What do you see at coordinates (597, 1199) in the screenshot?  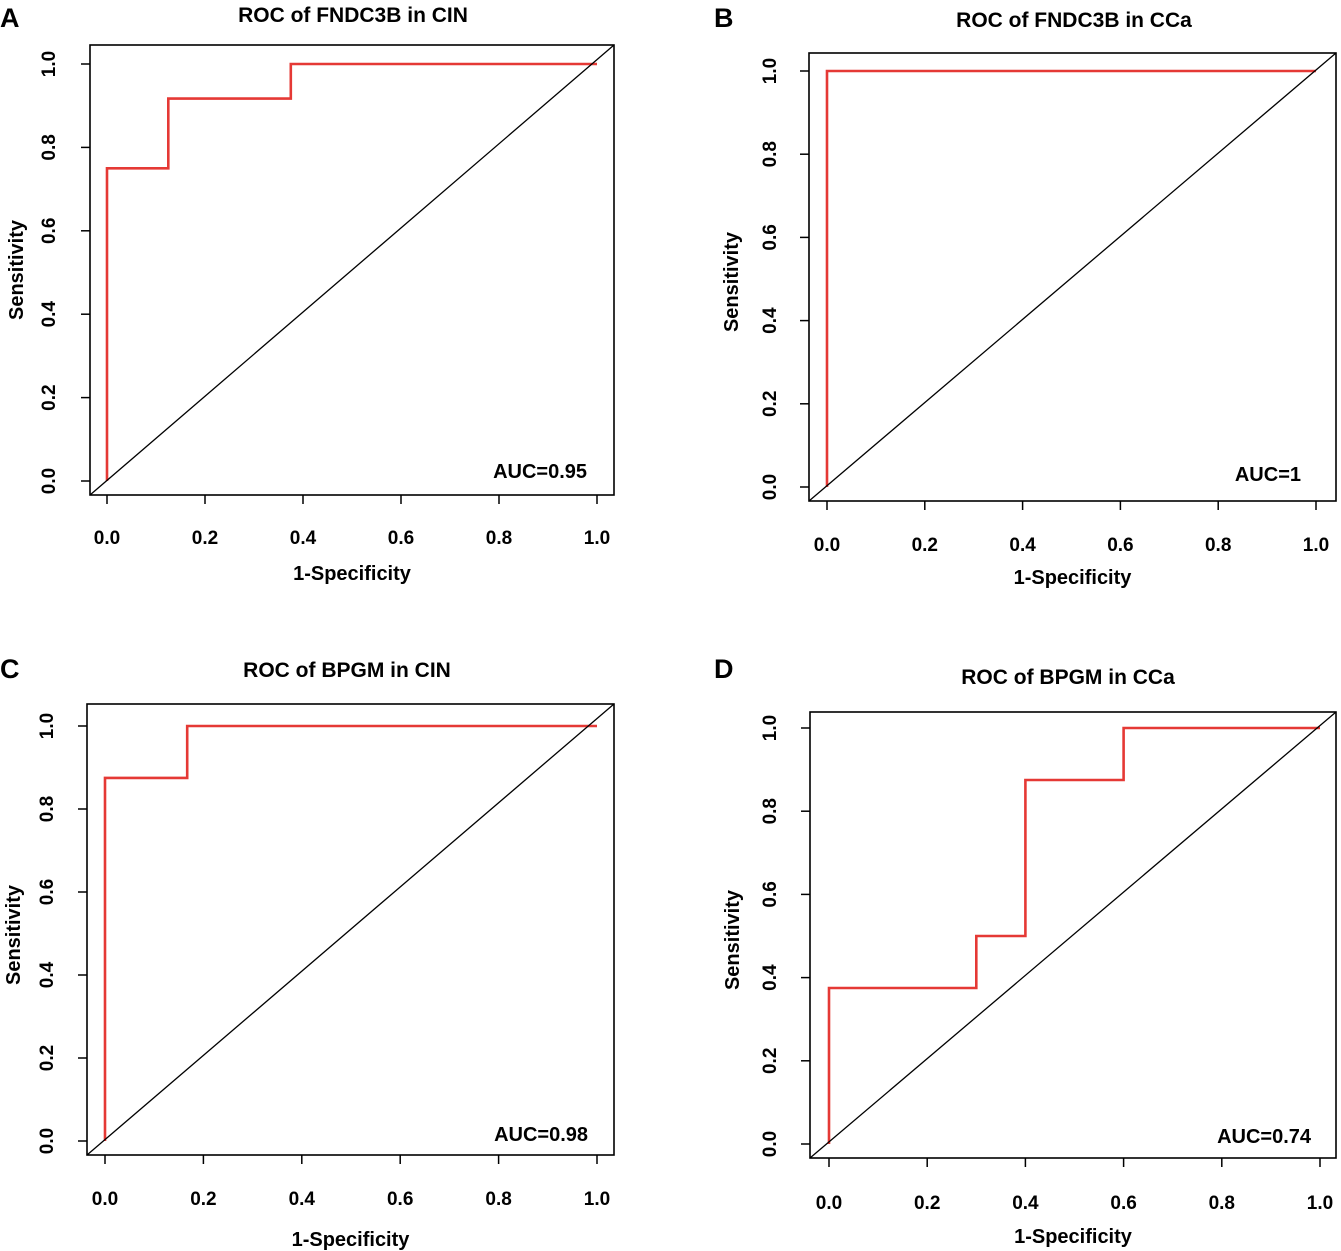 I see `panel-c-x-tick-label-5: 1.0` at bounding box center [597, 1199].